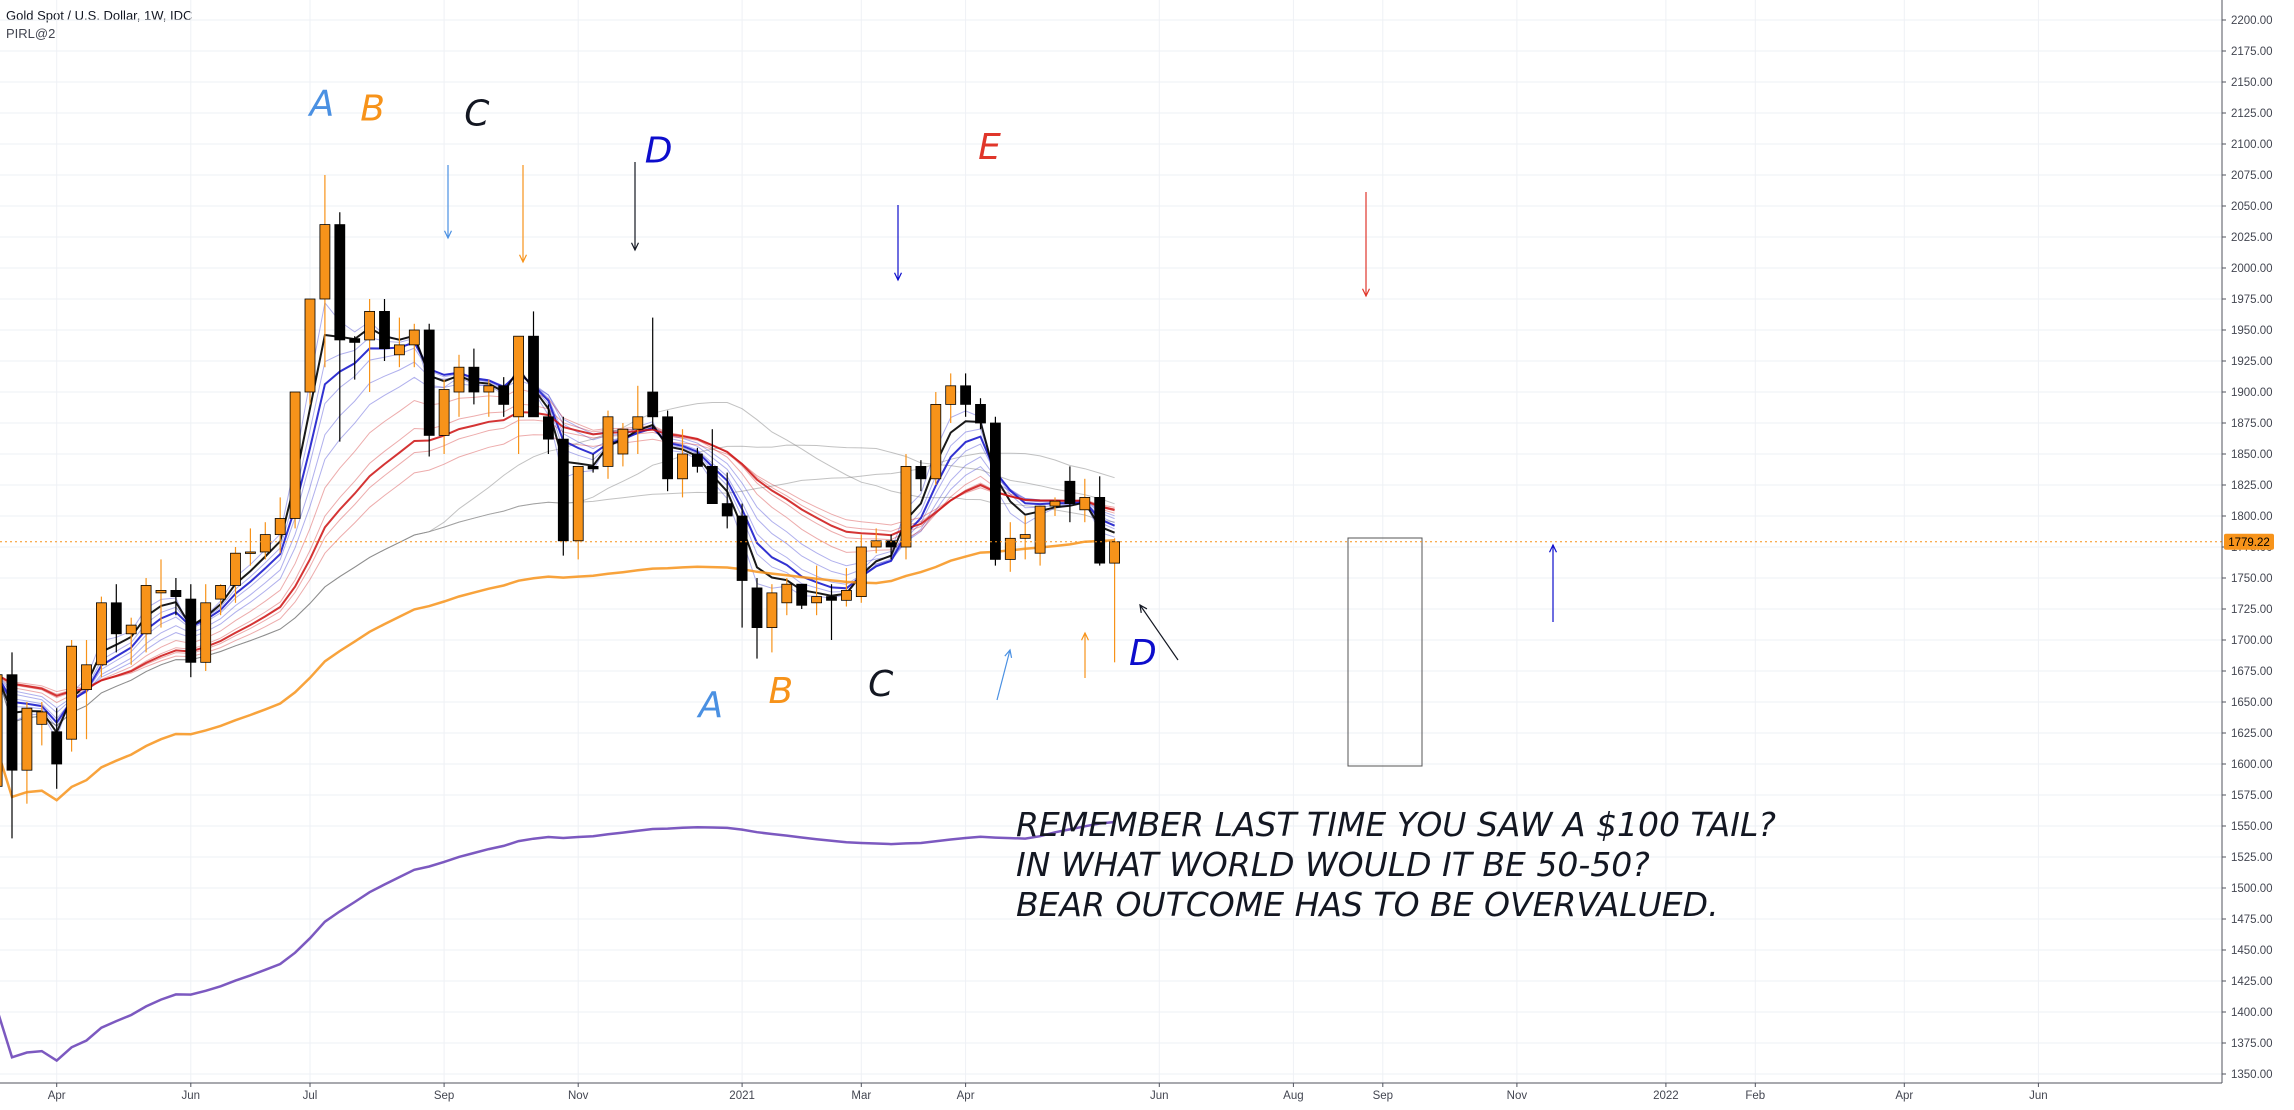 Image resolution: width=2294 pixels, height=1110 pixels. Describe the element at coordinates (2252, 176) in the screenshot. I see `price-tick-label: 2075.00` at that location.